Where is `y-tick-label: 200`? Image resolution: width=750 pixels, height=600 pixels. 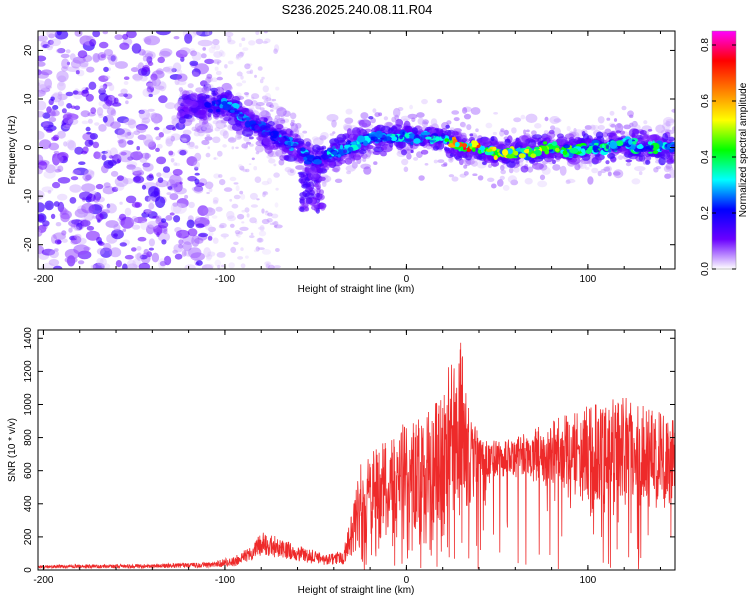 y-tick-label: 200 is located at coordinates (28, 536).